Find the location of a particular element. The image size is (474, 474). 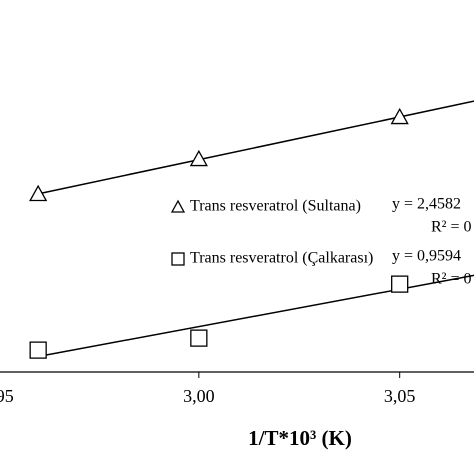

legend-label: Trans resveratrol (Çalkarası) is located at coordinates (281, 258).